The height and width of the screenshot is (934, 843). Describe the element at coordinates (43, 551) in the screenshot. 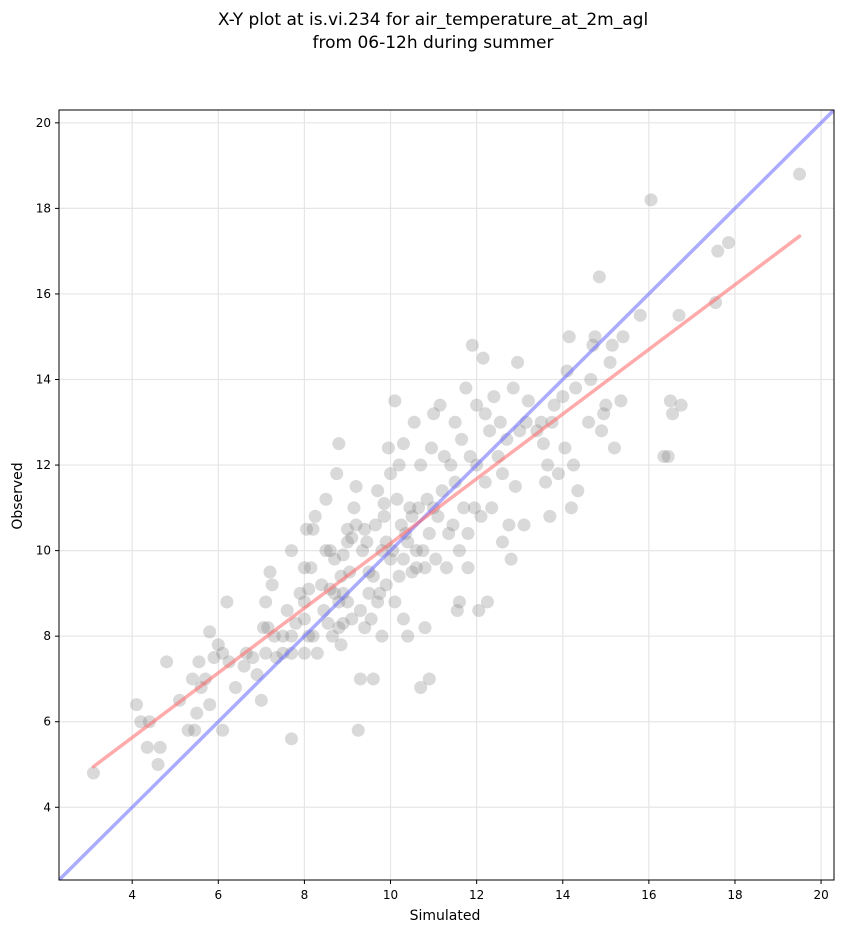

I see `y-tick-label: 10` at that location.